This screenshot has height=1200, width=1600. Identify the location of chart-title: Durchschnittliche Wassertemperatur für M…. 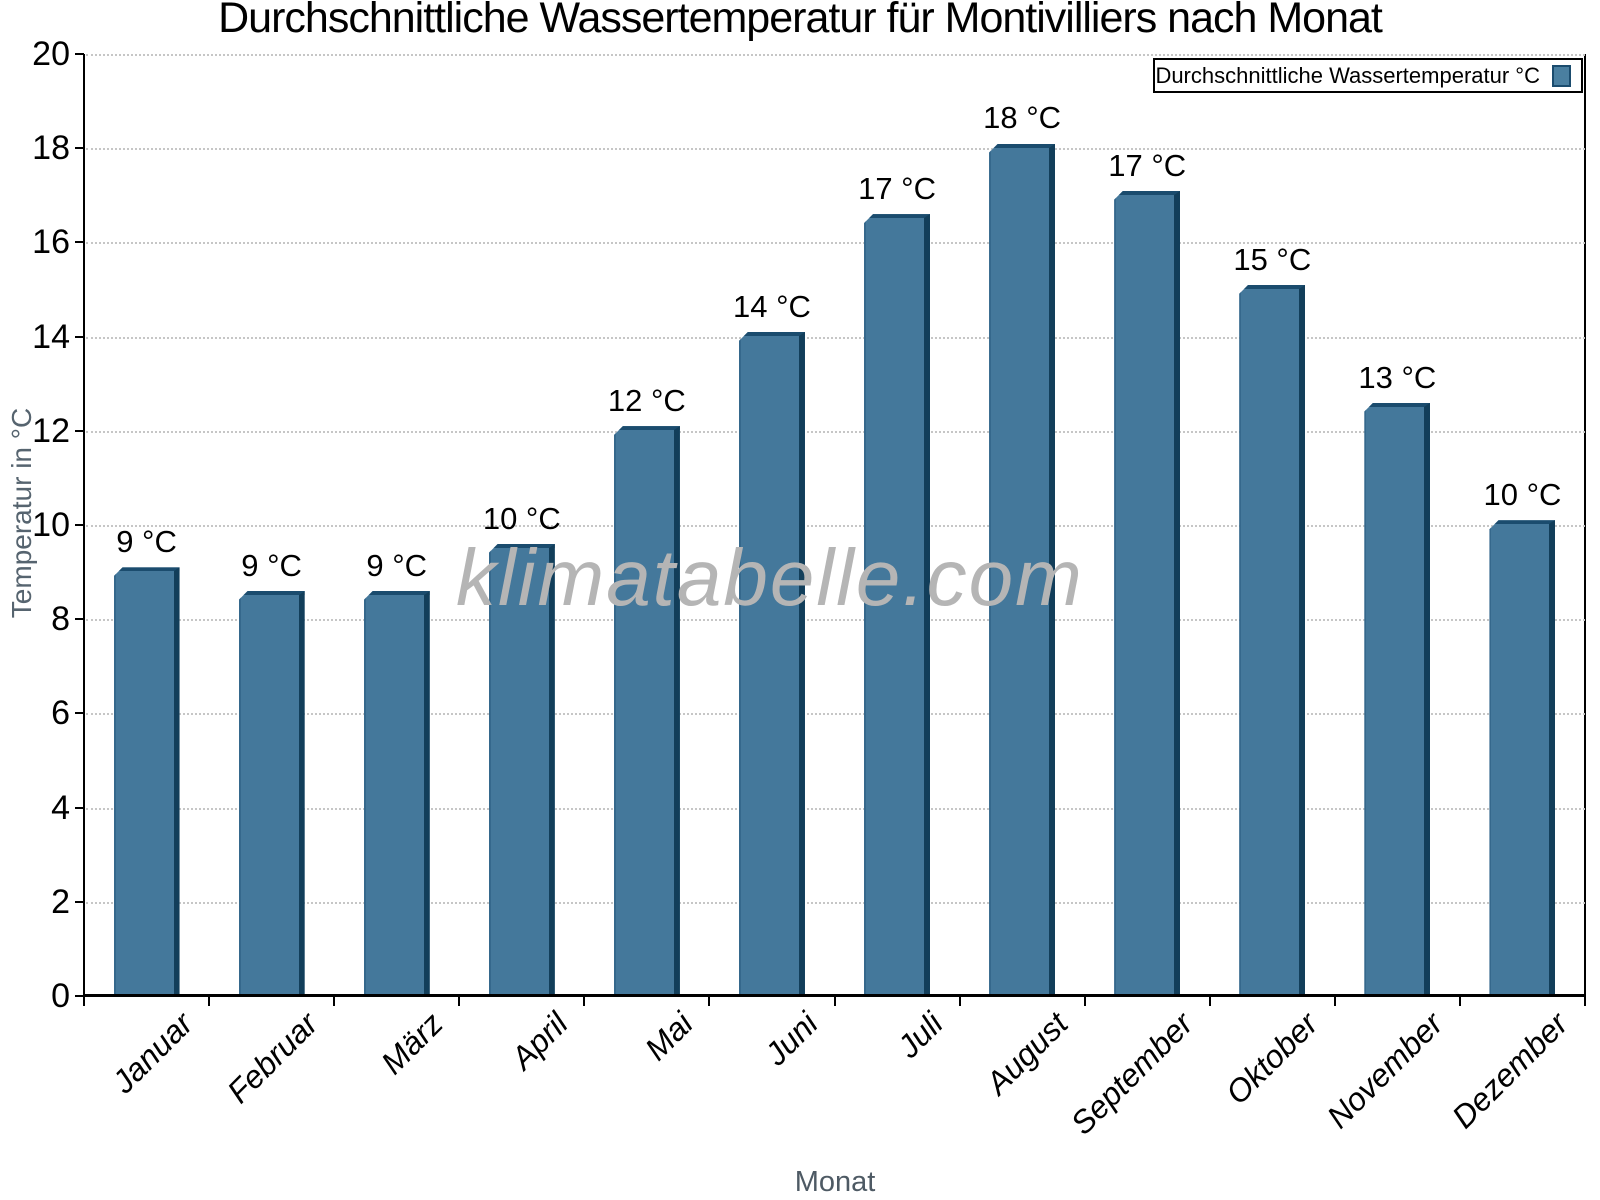
(800, 21).